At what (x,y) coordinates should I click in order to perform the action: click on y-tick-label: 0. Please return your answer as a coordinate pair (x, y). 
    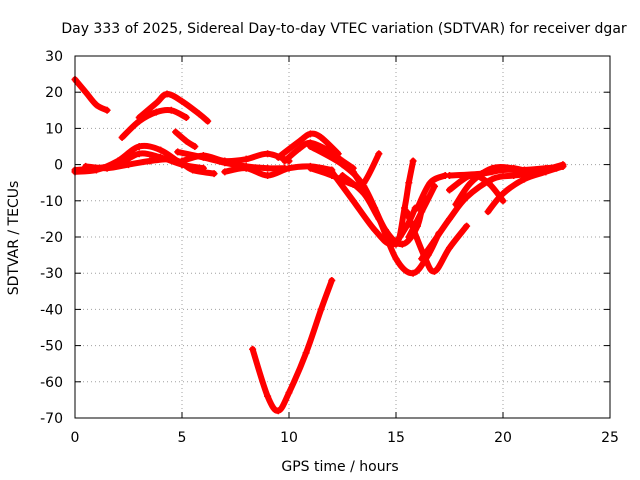
    Looking at the image, I should click on (58, 166).